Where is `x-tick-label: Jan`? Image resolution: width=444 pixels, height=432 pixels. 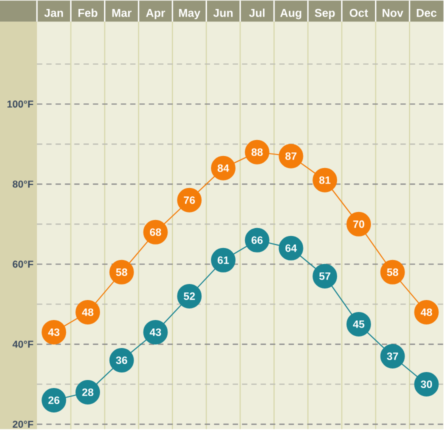
x-tick-label: Jan is located at coordinates (53, 12).